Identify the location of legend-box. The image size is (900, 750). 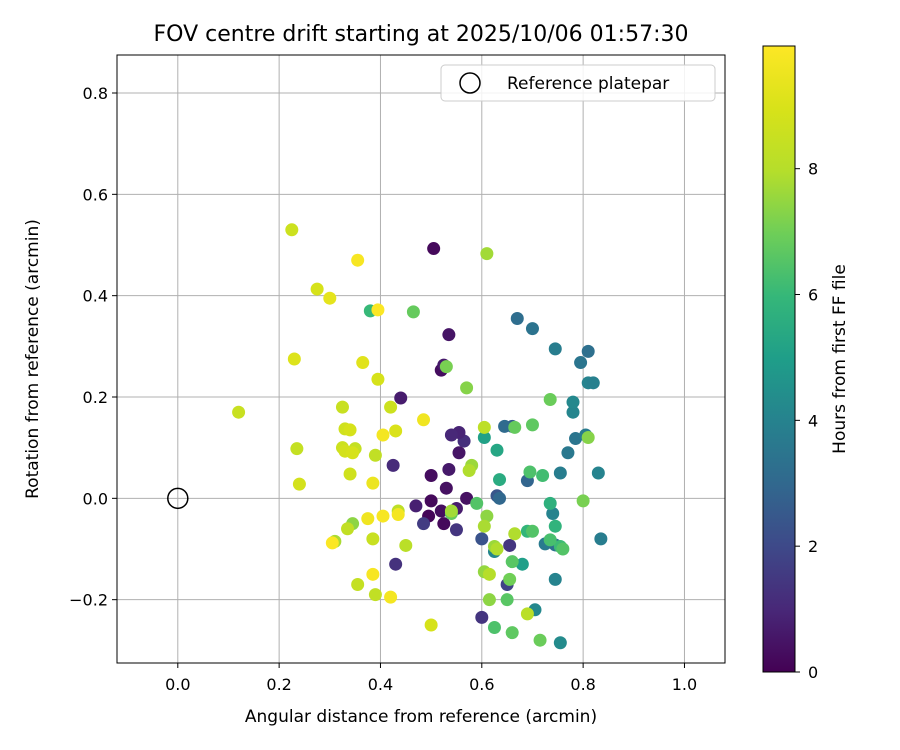
(578, 83).